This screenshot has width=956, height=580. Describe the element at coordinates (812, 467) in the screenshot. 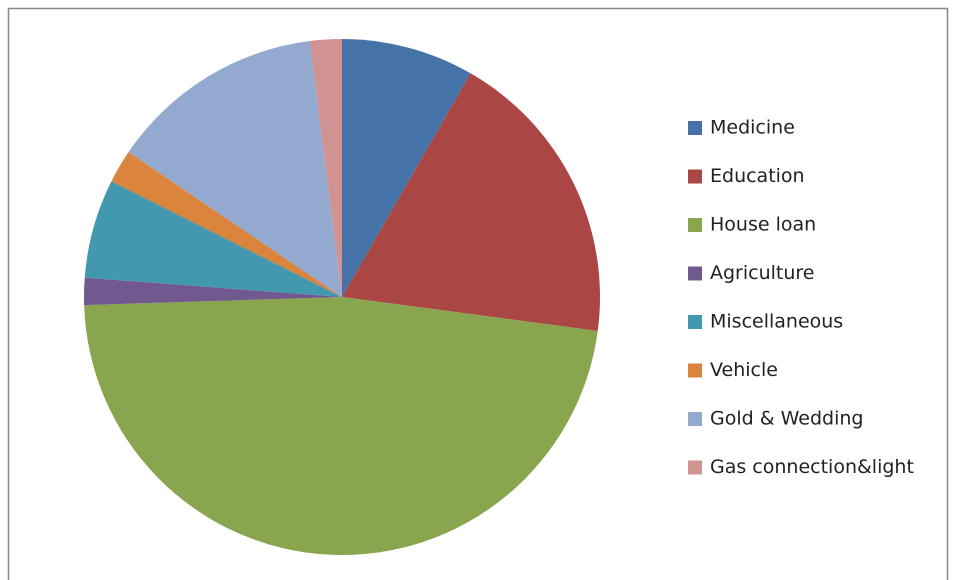

I see `legend-label: Gas connection&light` at that location.